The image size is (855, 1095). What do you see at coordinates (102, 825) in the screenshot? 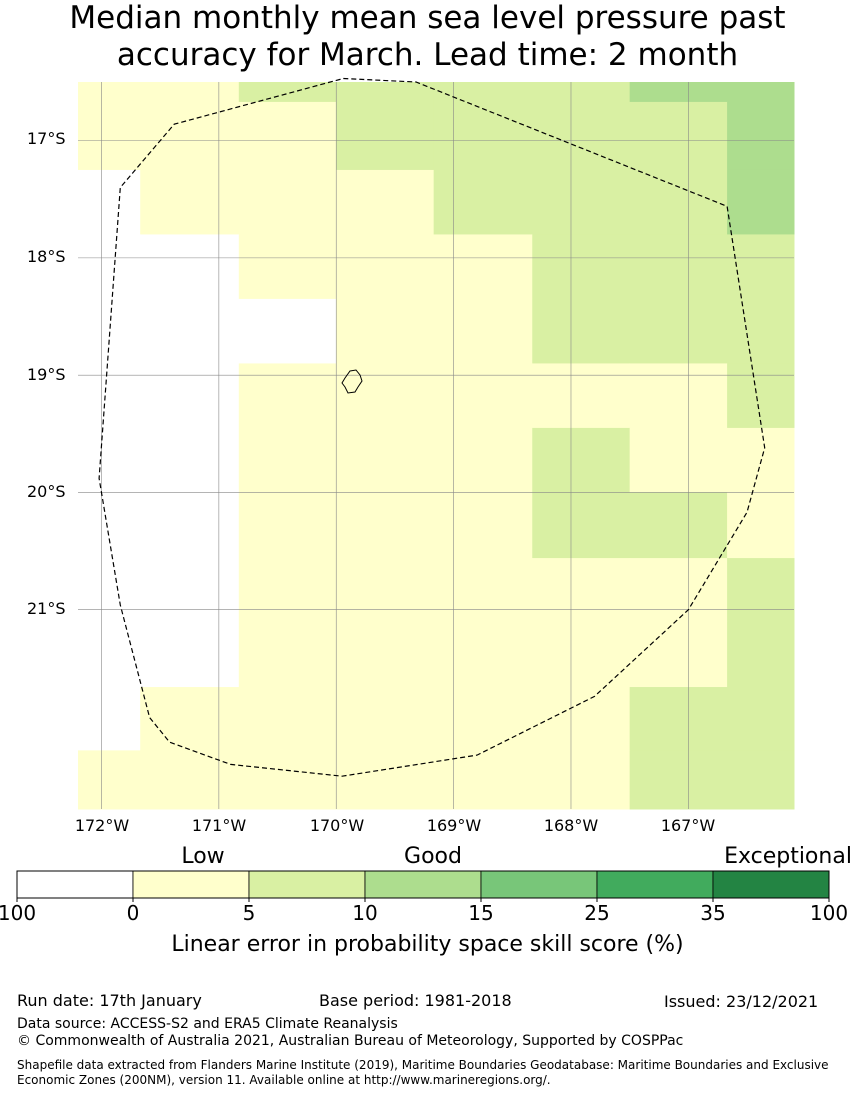
I see `lon-label-172w: 172°W` at bounding box center [102, 825].